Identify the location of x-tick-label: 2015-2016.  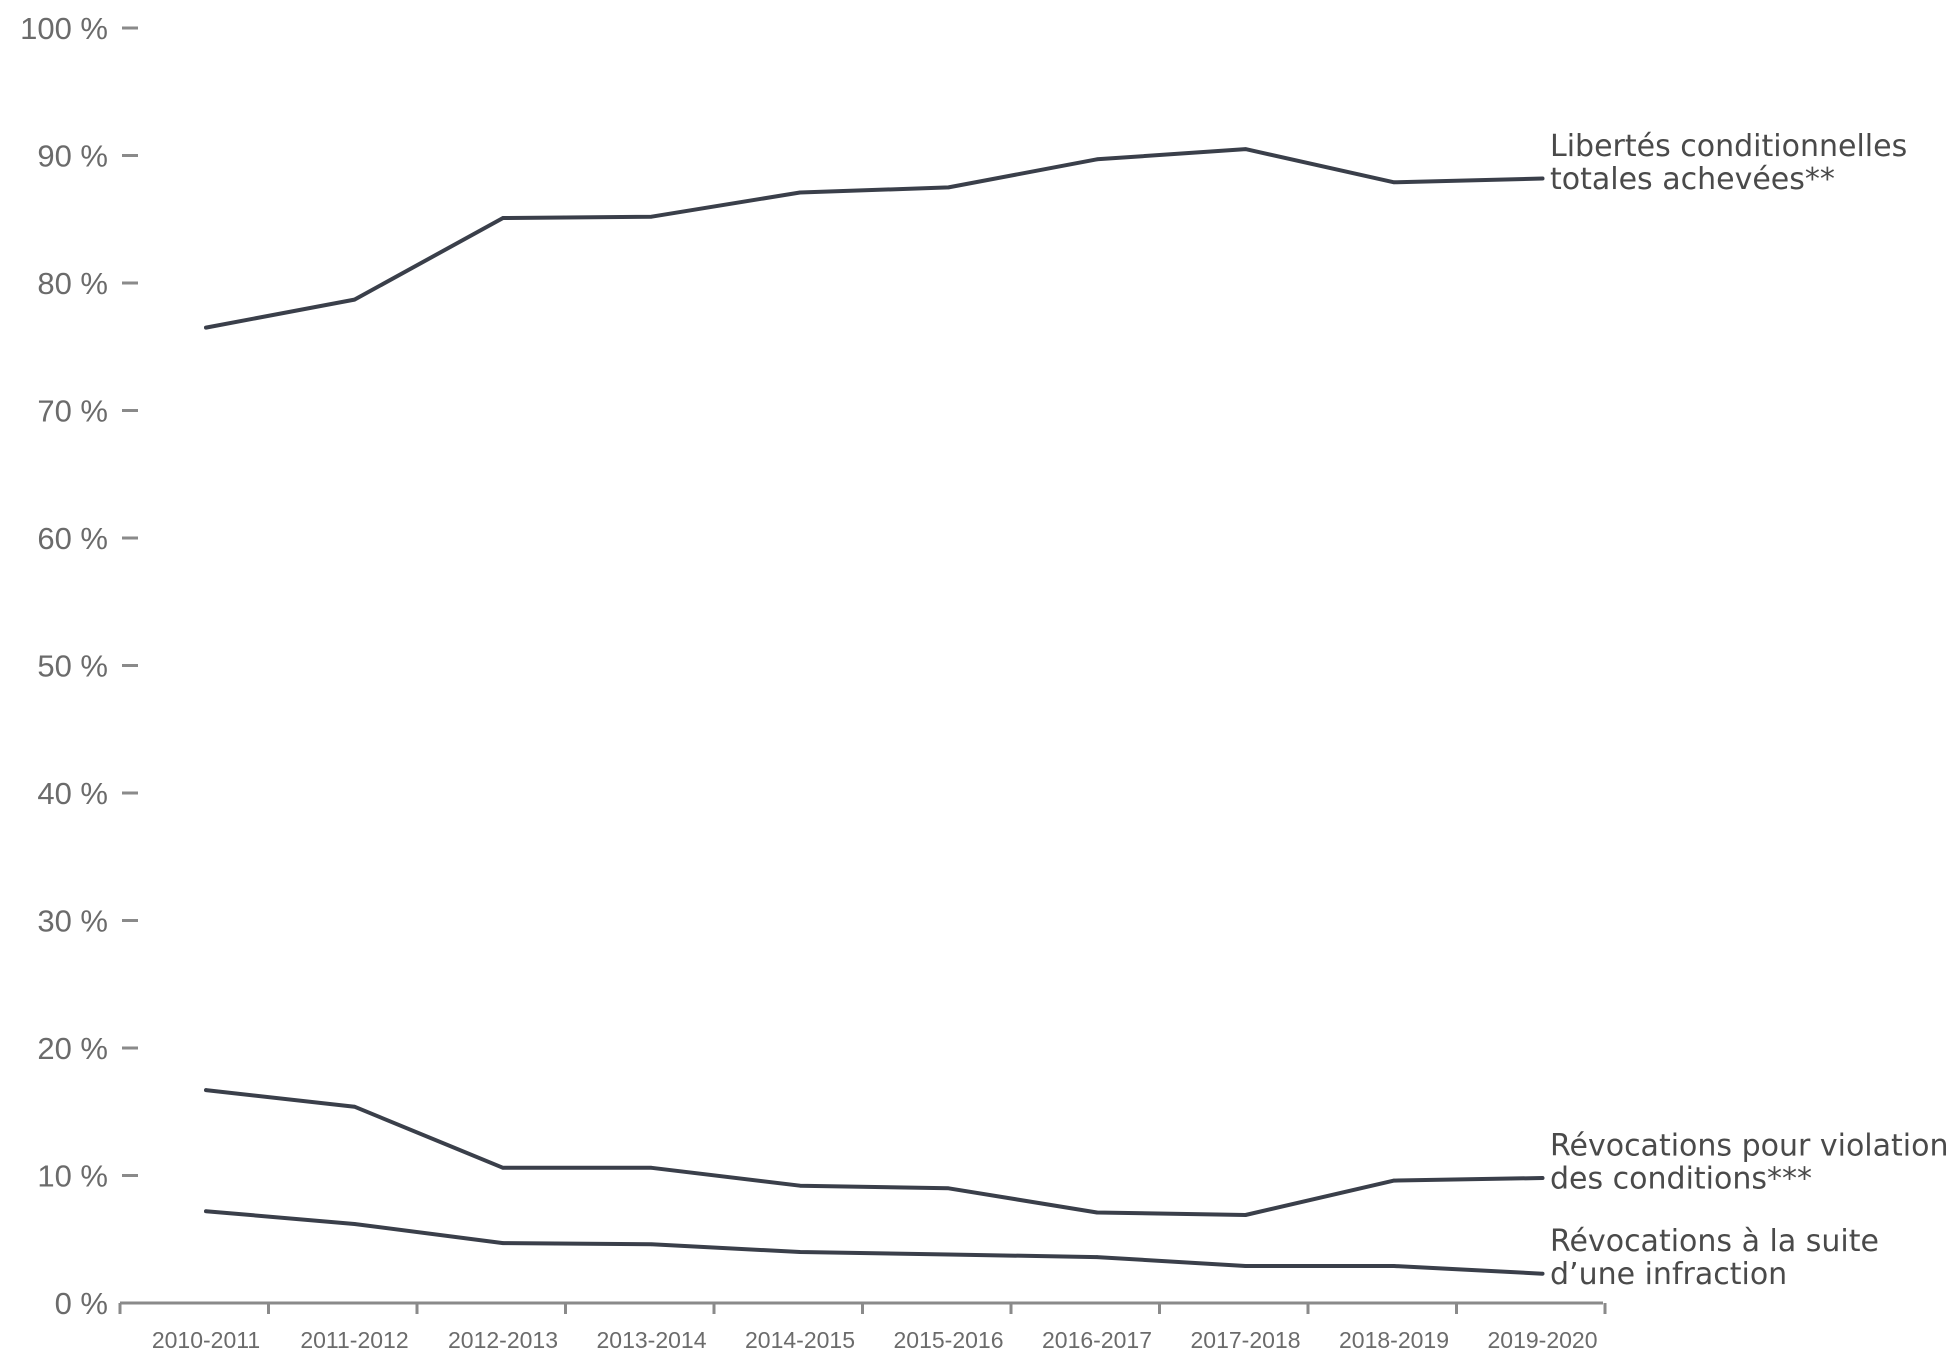
(949, 1340).